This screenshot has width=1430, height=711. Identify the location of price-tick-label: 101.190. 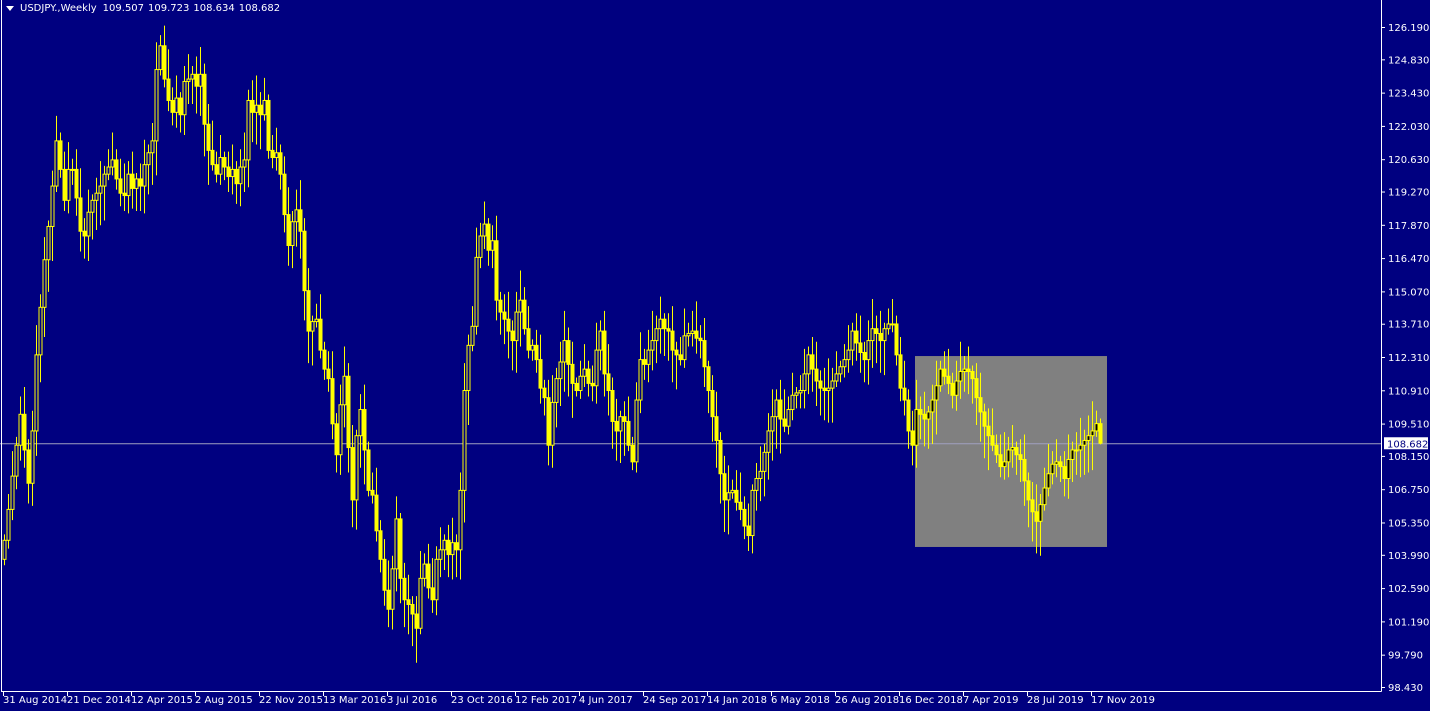
(1408, 622).